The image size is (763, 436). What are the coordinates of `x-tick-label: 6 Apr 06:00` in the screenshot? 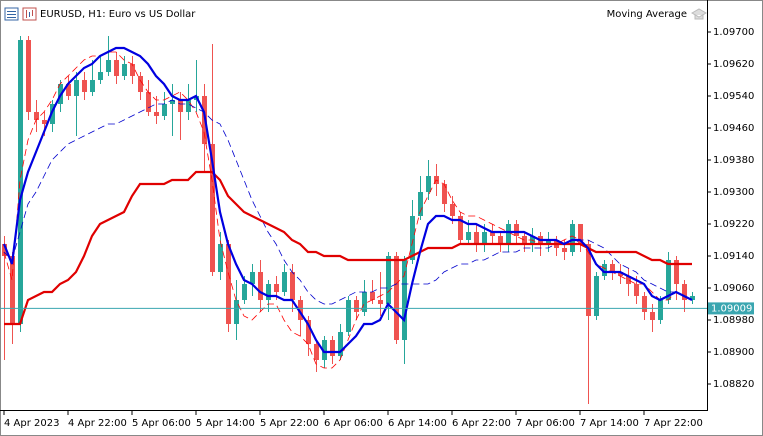 It's located at (353, 423).